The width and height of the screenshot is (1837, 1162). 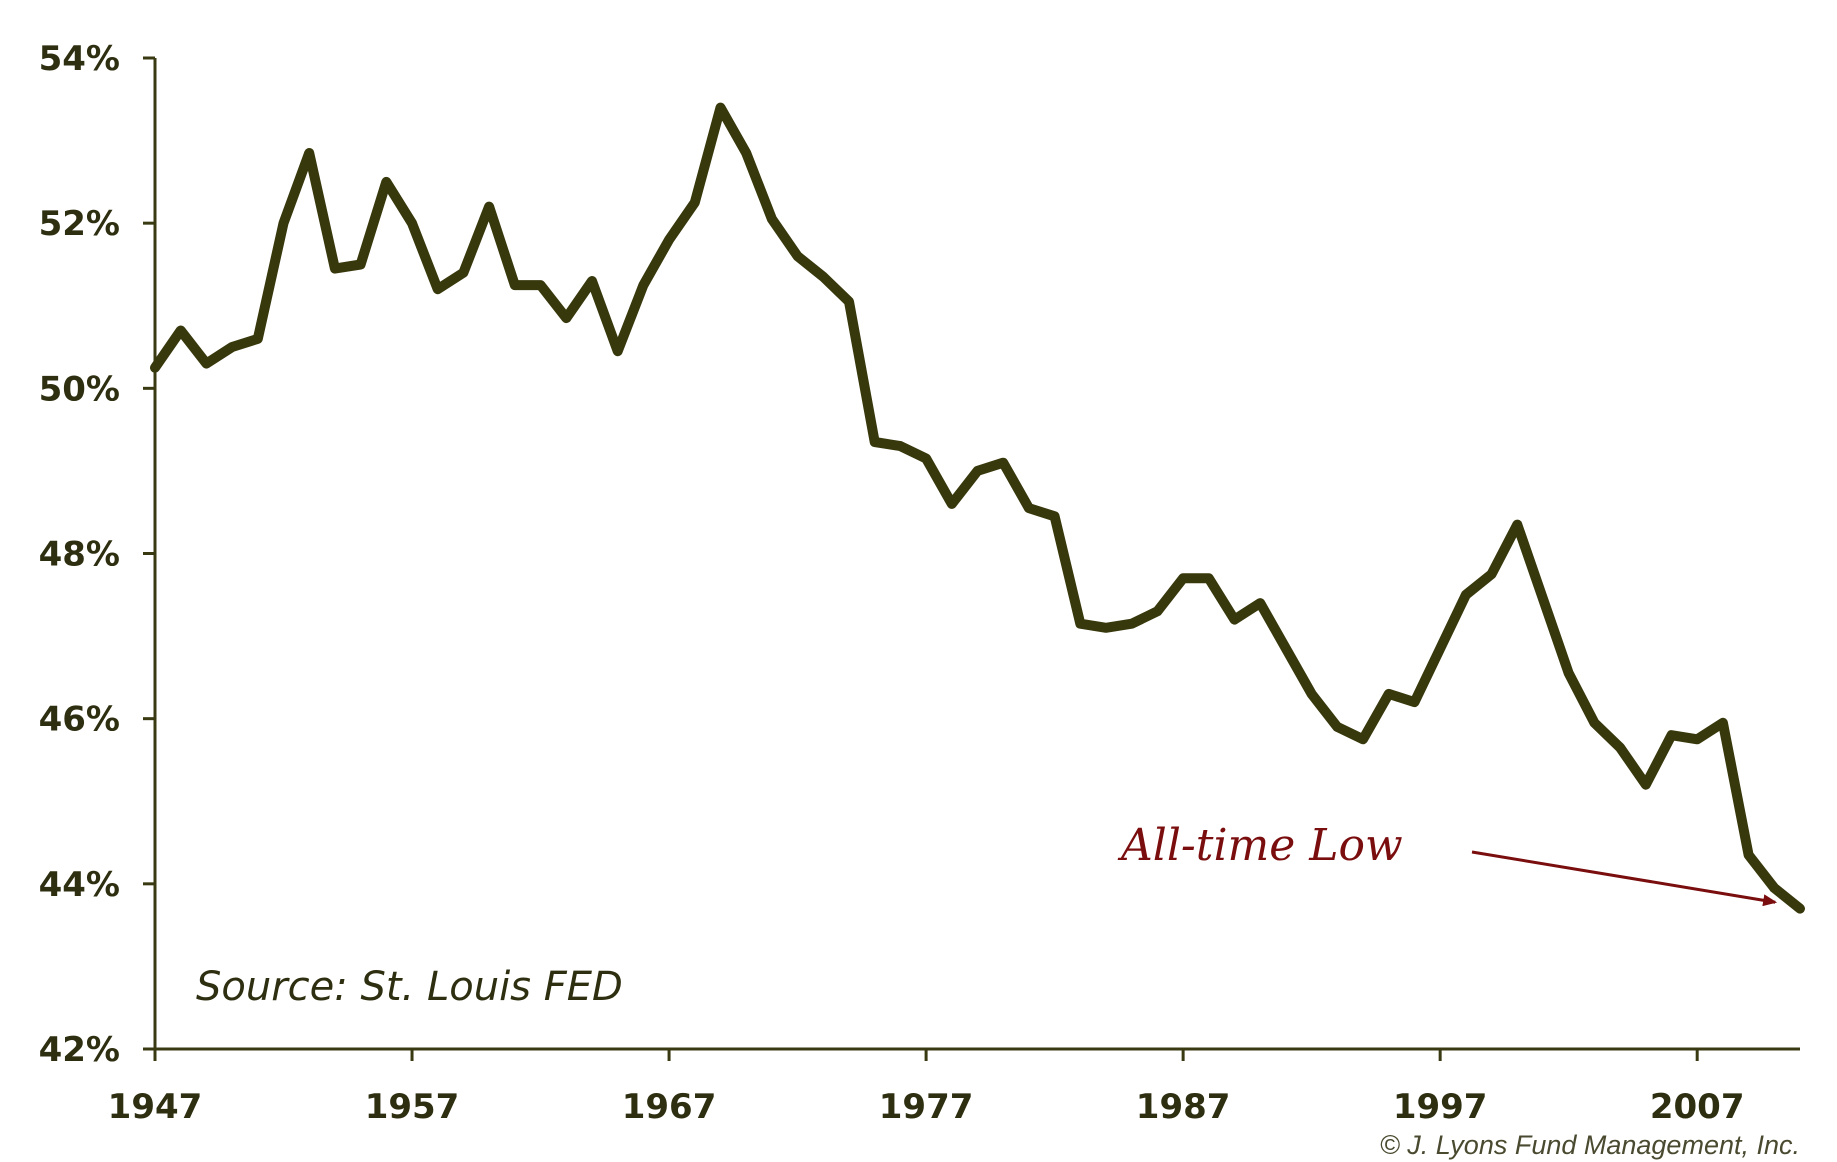 I want to click on y-axis-tick-labels: 42% 44% 46% 48% 50% 52% 54%, so click(x=79, y=554).